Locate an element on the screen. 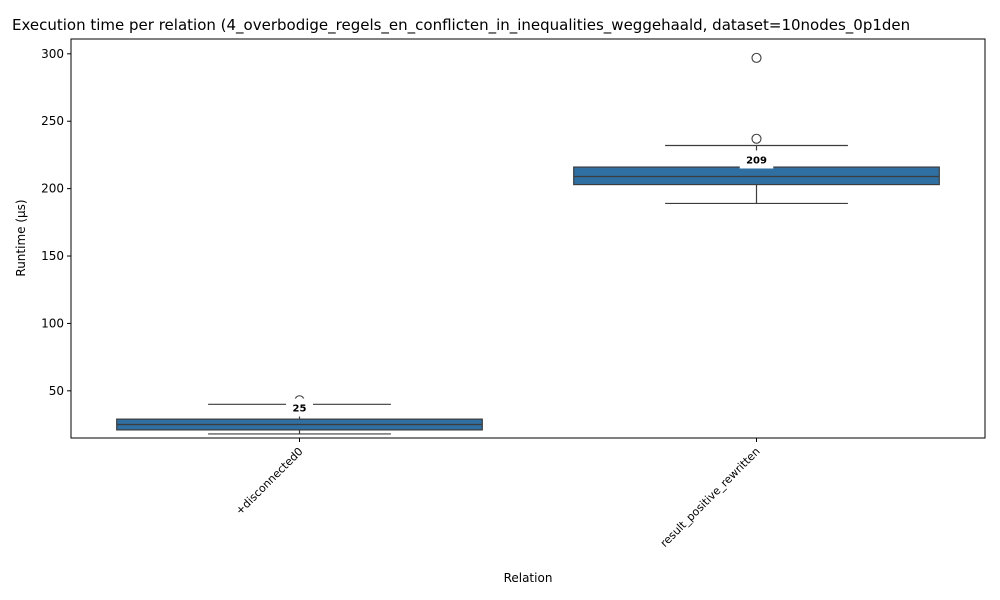 The image size is (1000, 600). x-tick-label: result_positive_rewritten is located at coordinates (710, 497).